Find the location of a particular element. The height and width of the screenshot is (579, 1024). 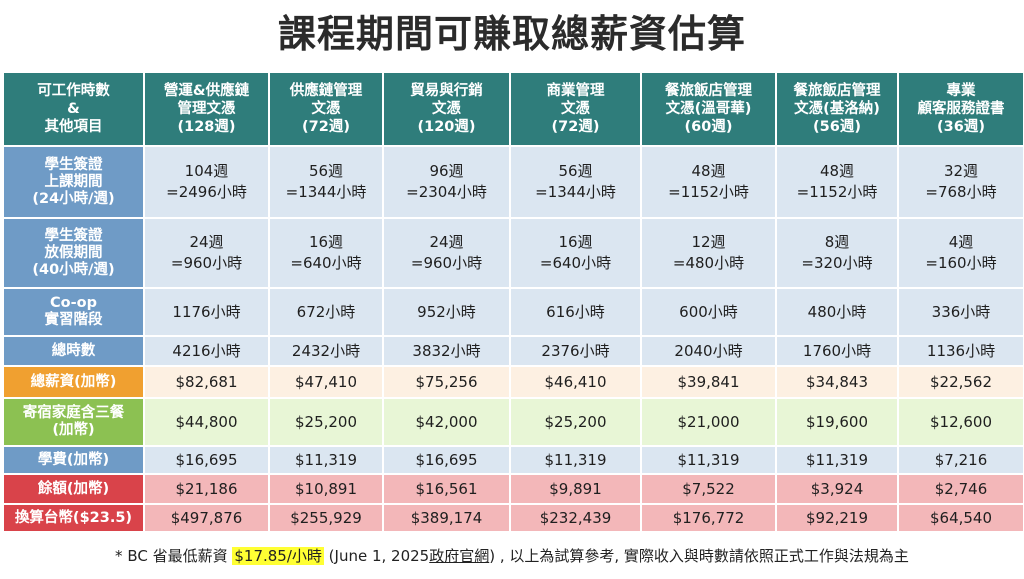

table-cell: $21,186 is located at coordinates (206, 489).